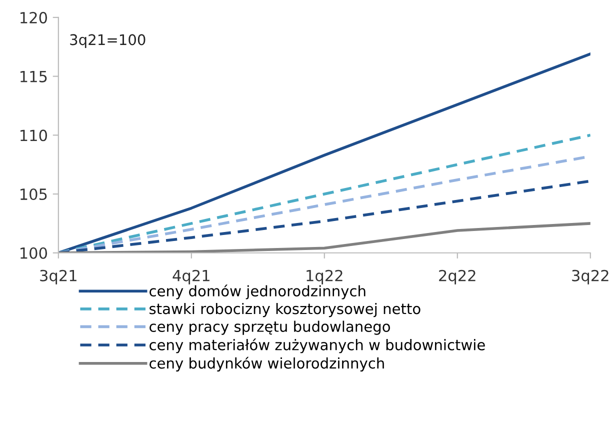  Describe the element at coordinates (258, 292) in the screenshot. I see `legend-label: ceny domów jednorodzinnych` at that location.